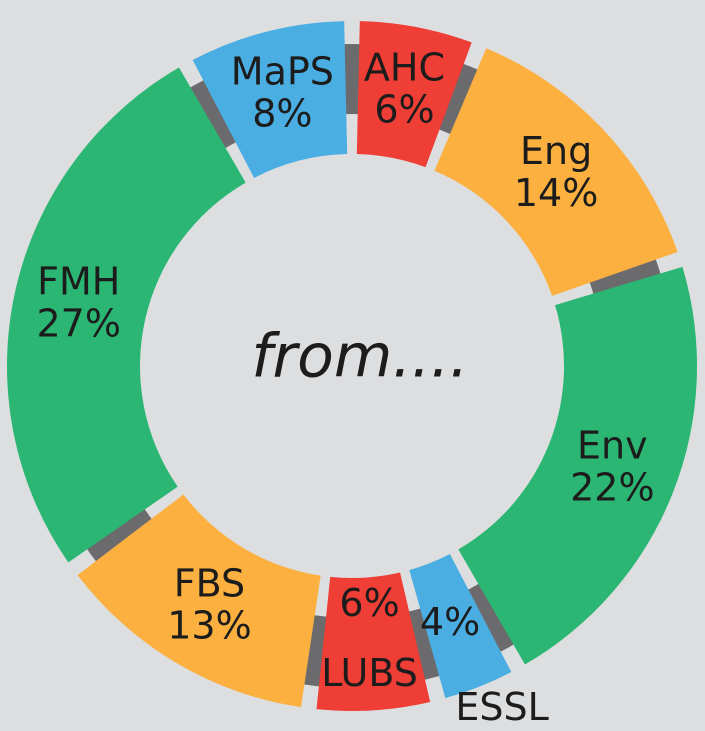 This screenshot has width=705, height=731. What do you see at coordinates (282, 71) in the screenshot?
I see `category-label: MaPS` at bounding box center [282, 71].